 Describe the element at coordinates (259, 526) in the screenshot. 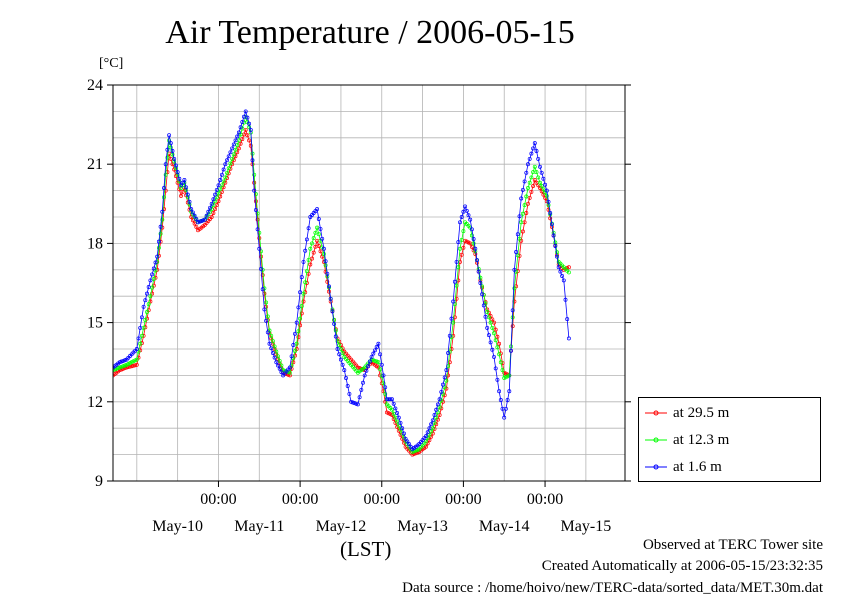

I see `x-date-label: May-11` at that location.